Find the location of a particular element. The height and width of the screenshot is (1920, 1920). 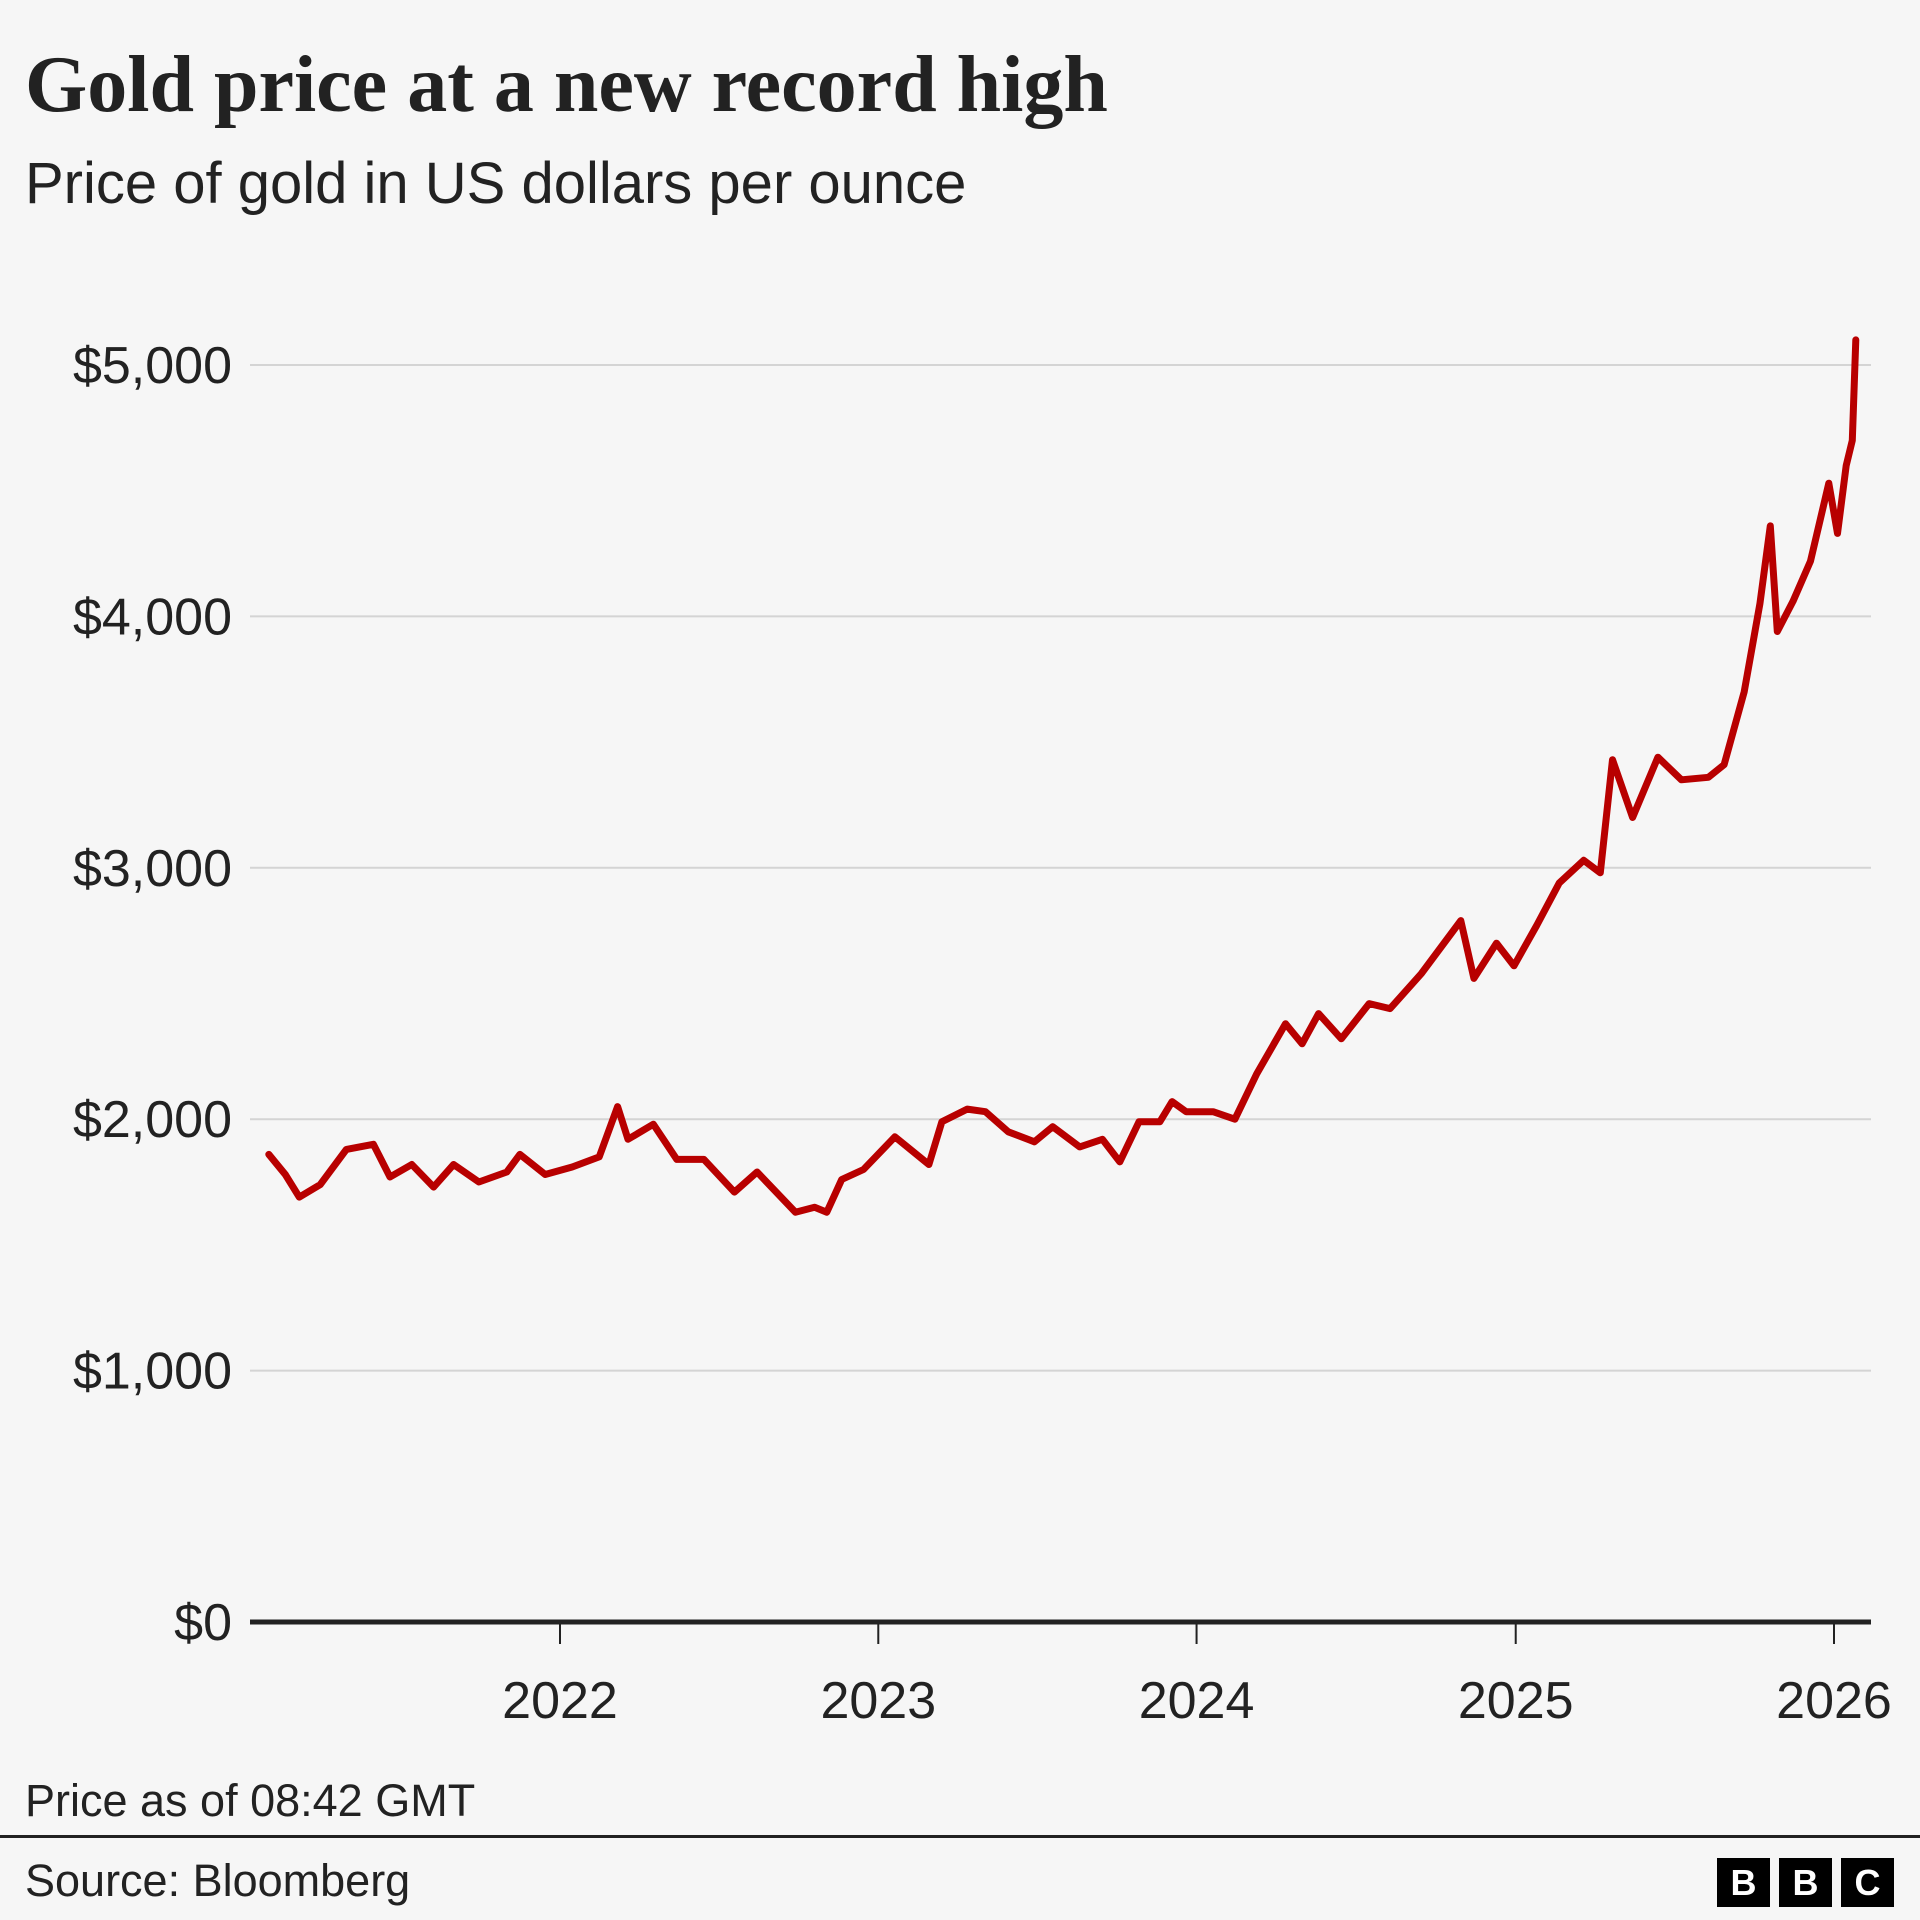

y-tick-label: $4,000 is located at coordinates (152, 617).